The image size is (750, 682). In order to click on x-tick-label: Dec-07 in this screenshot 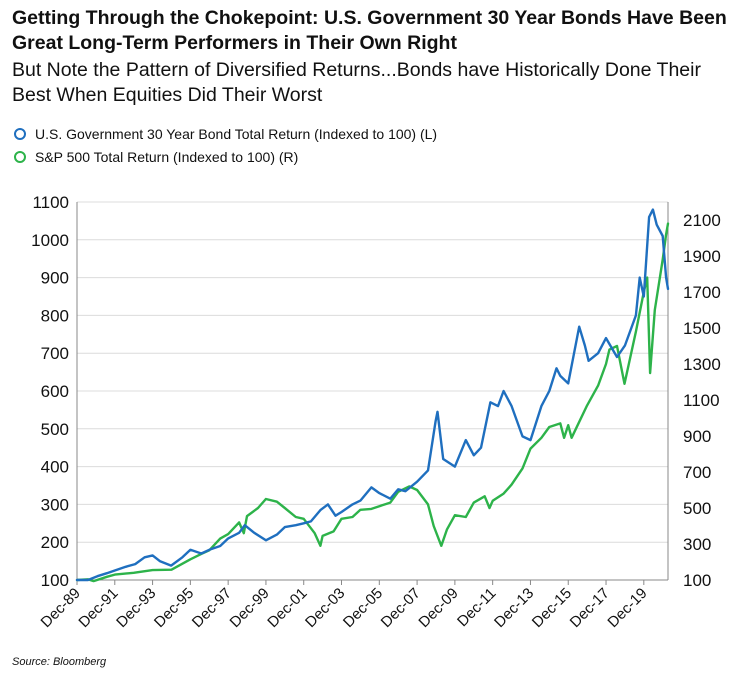, I will do `click(401, 608)`.